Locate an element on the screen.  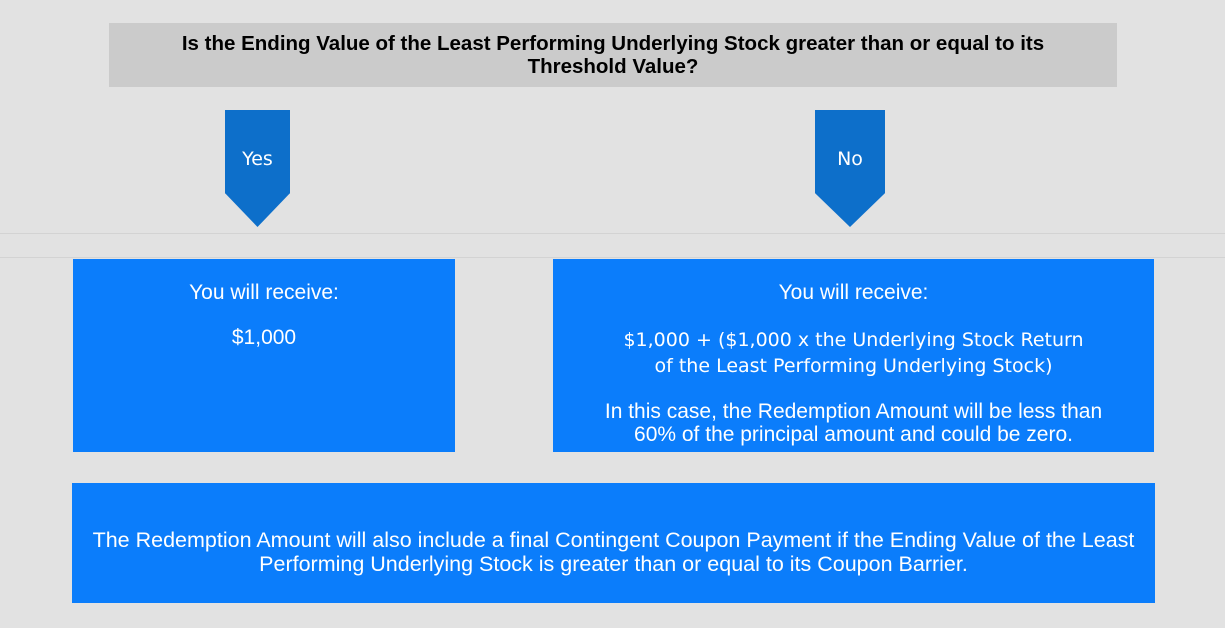
yes-arrow: Yes is located at coordinates (257, 168).